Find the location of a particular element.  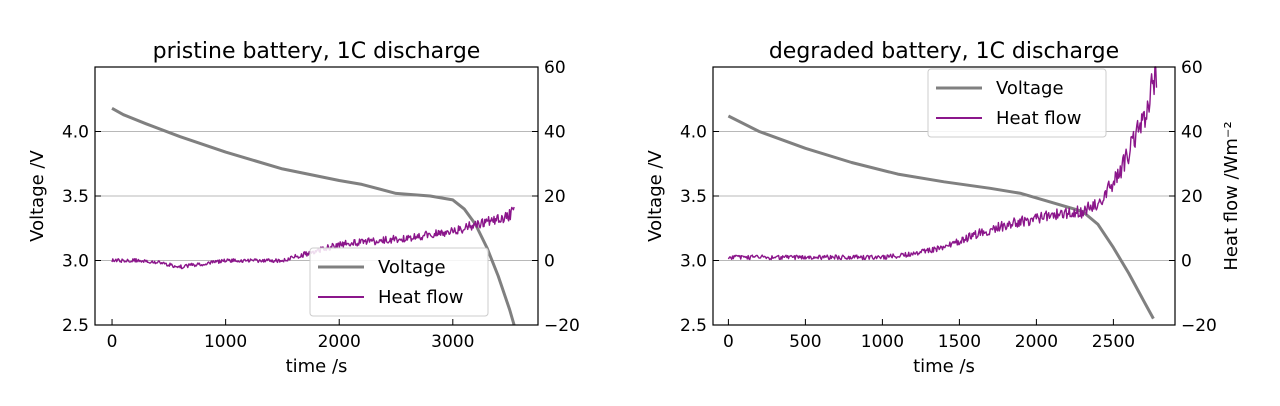

grid-lines is located at coordinates (316, 196).